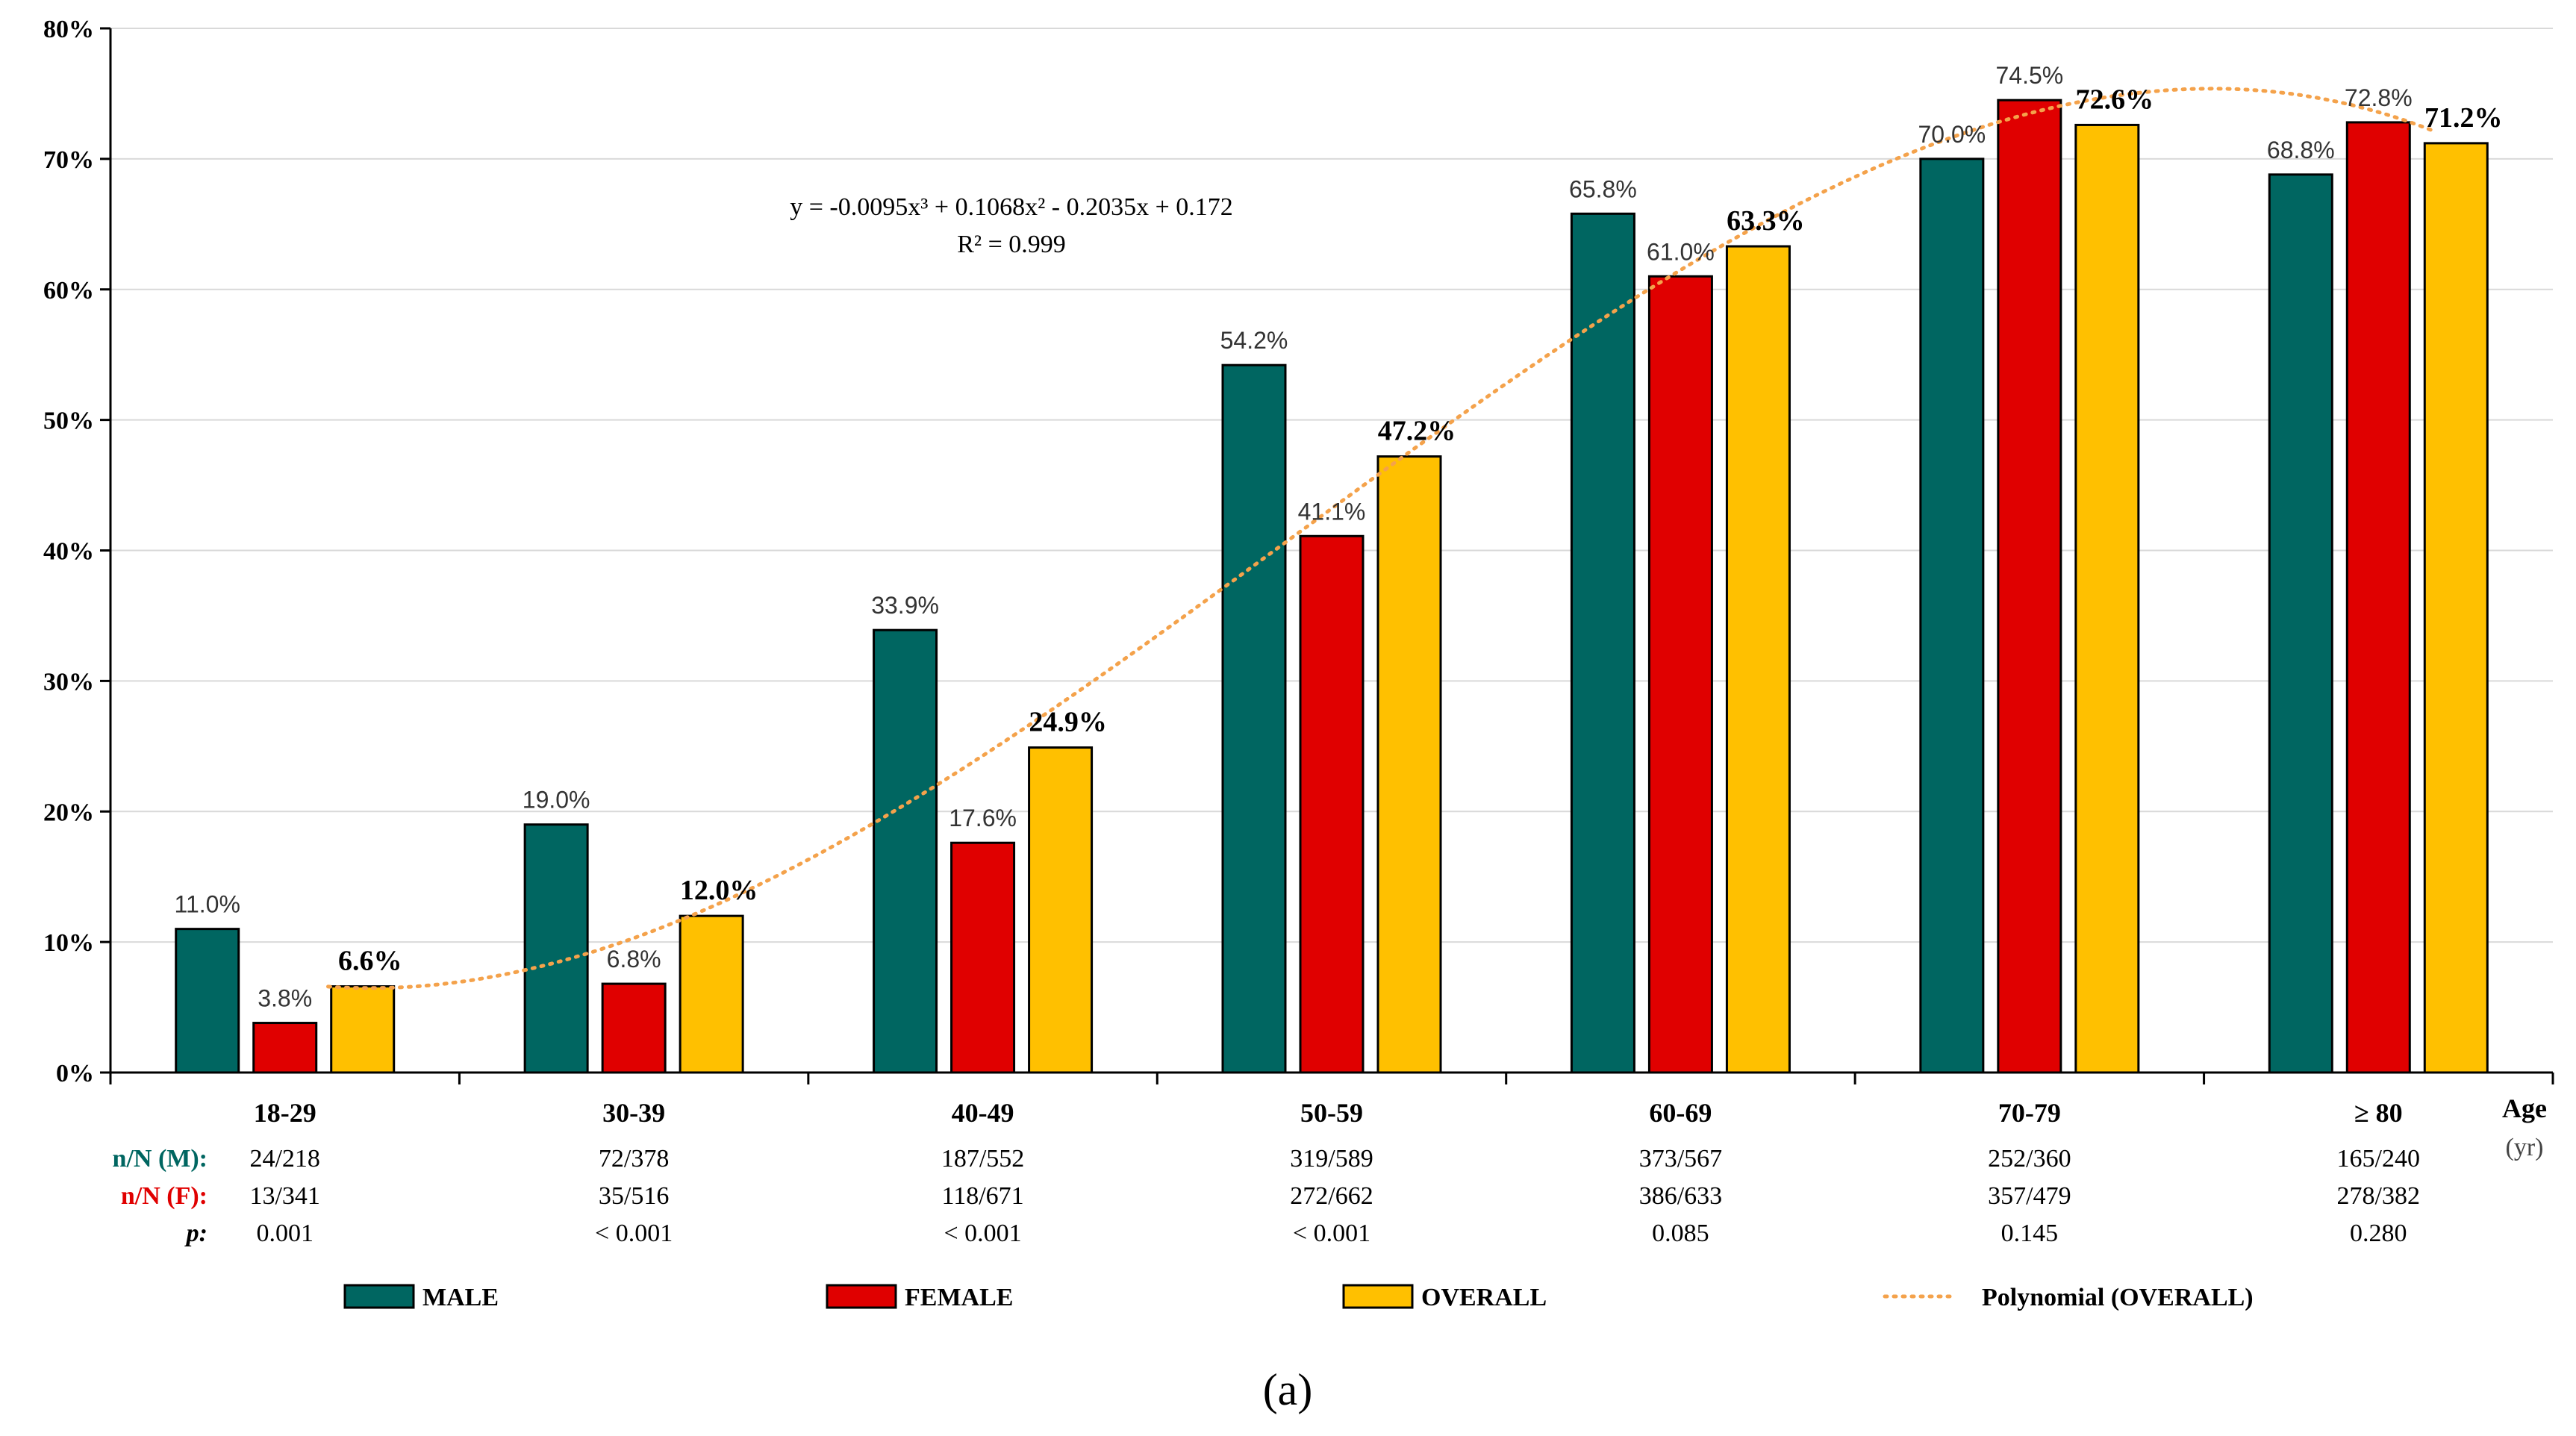 The height and width of the screenshot is (1436, 2576). I want to click on bar-value-label: 71.2%, so click(2463, 118).